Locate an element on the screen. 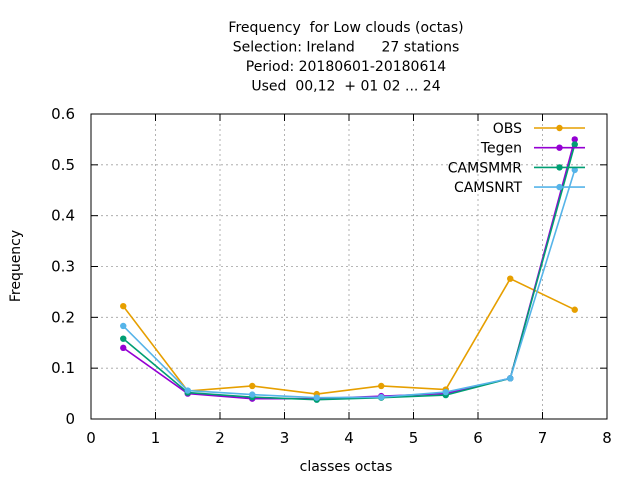 The image size is (640, 480). title-line: Used 00,12 + 01 02 ... 24 is located at coordinates (345, 87).